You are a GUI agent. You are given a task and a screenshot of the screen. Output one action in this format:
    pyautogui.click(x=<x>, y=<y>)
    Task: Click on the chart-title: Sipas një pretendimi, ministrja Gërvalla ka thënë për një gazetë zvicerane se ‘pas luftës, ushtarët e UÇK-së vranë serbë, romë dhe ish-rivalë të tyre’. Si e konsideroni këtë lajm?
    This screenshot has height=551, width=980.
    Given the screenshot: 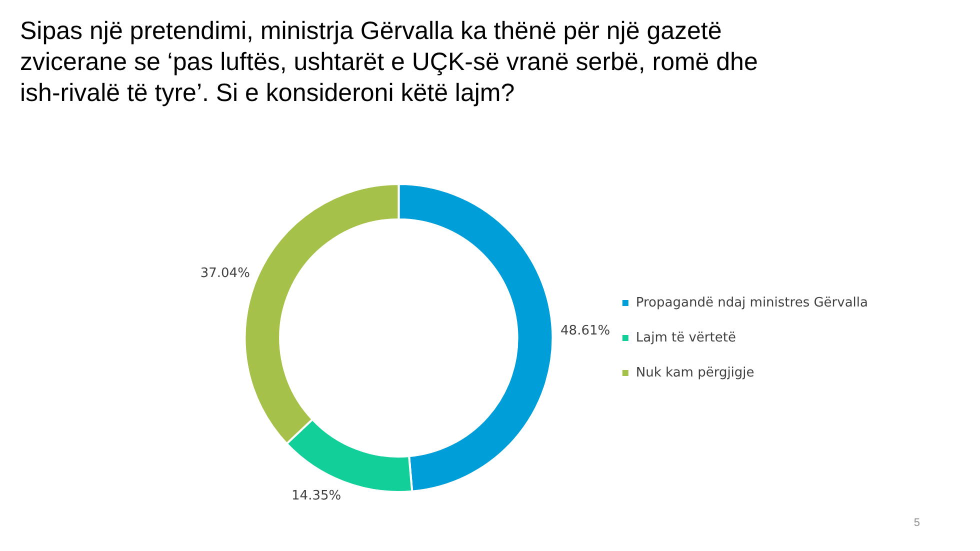 What is the action you would take?
    pyautogui.click(x=389, y=62)
    